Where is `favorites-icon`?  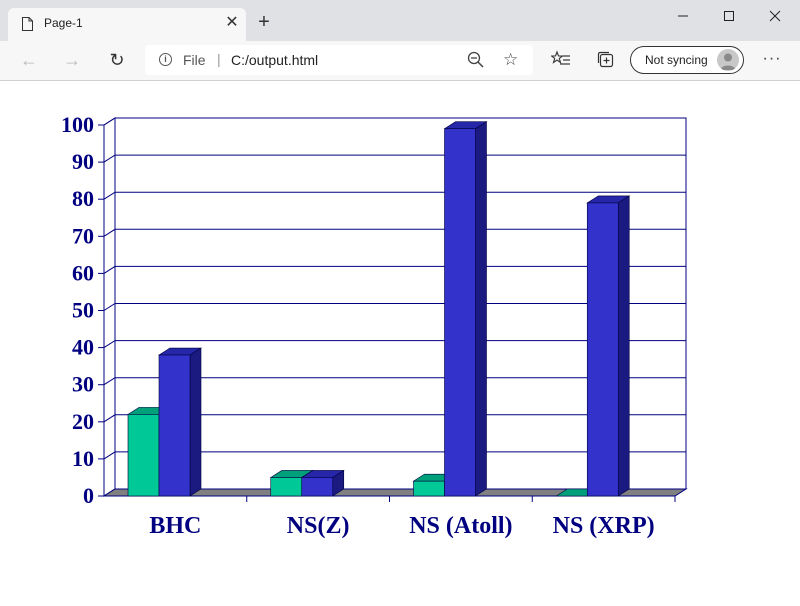
favorites-icon is located at coordinates (561, 60).